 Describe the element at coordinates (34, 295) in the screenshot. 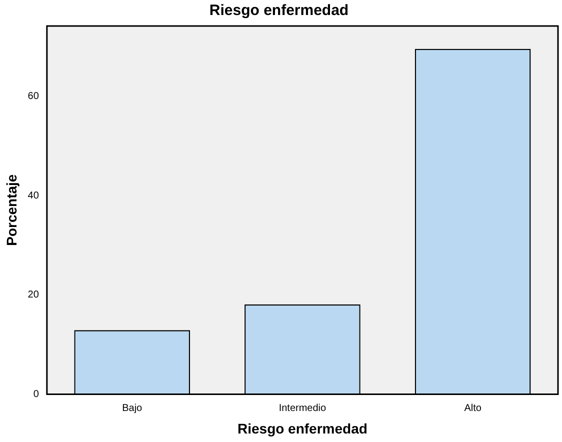

I see `y-tick-label: 20` at that location.